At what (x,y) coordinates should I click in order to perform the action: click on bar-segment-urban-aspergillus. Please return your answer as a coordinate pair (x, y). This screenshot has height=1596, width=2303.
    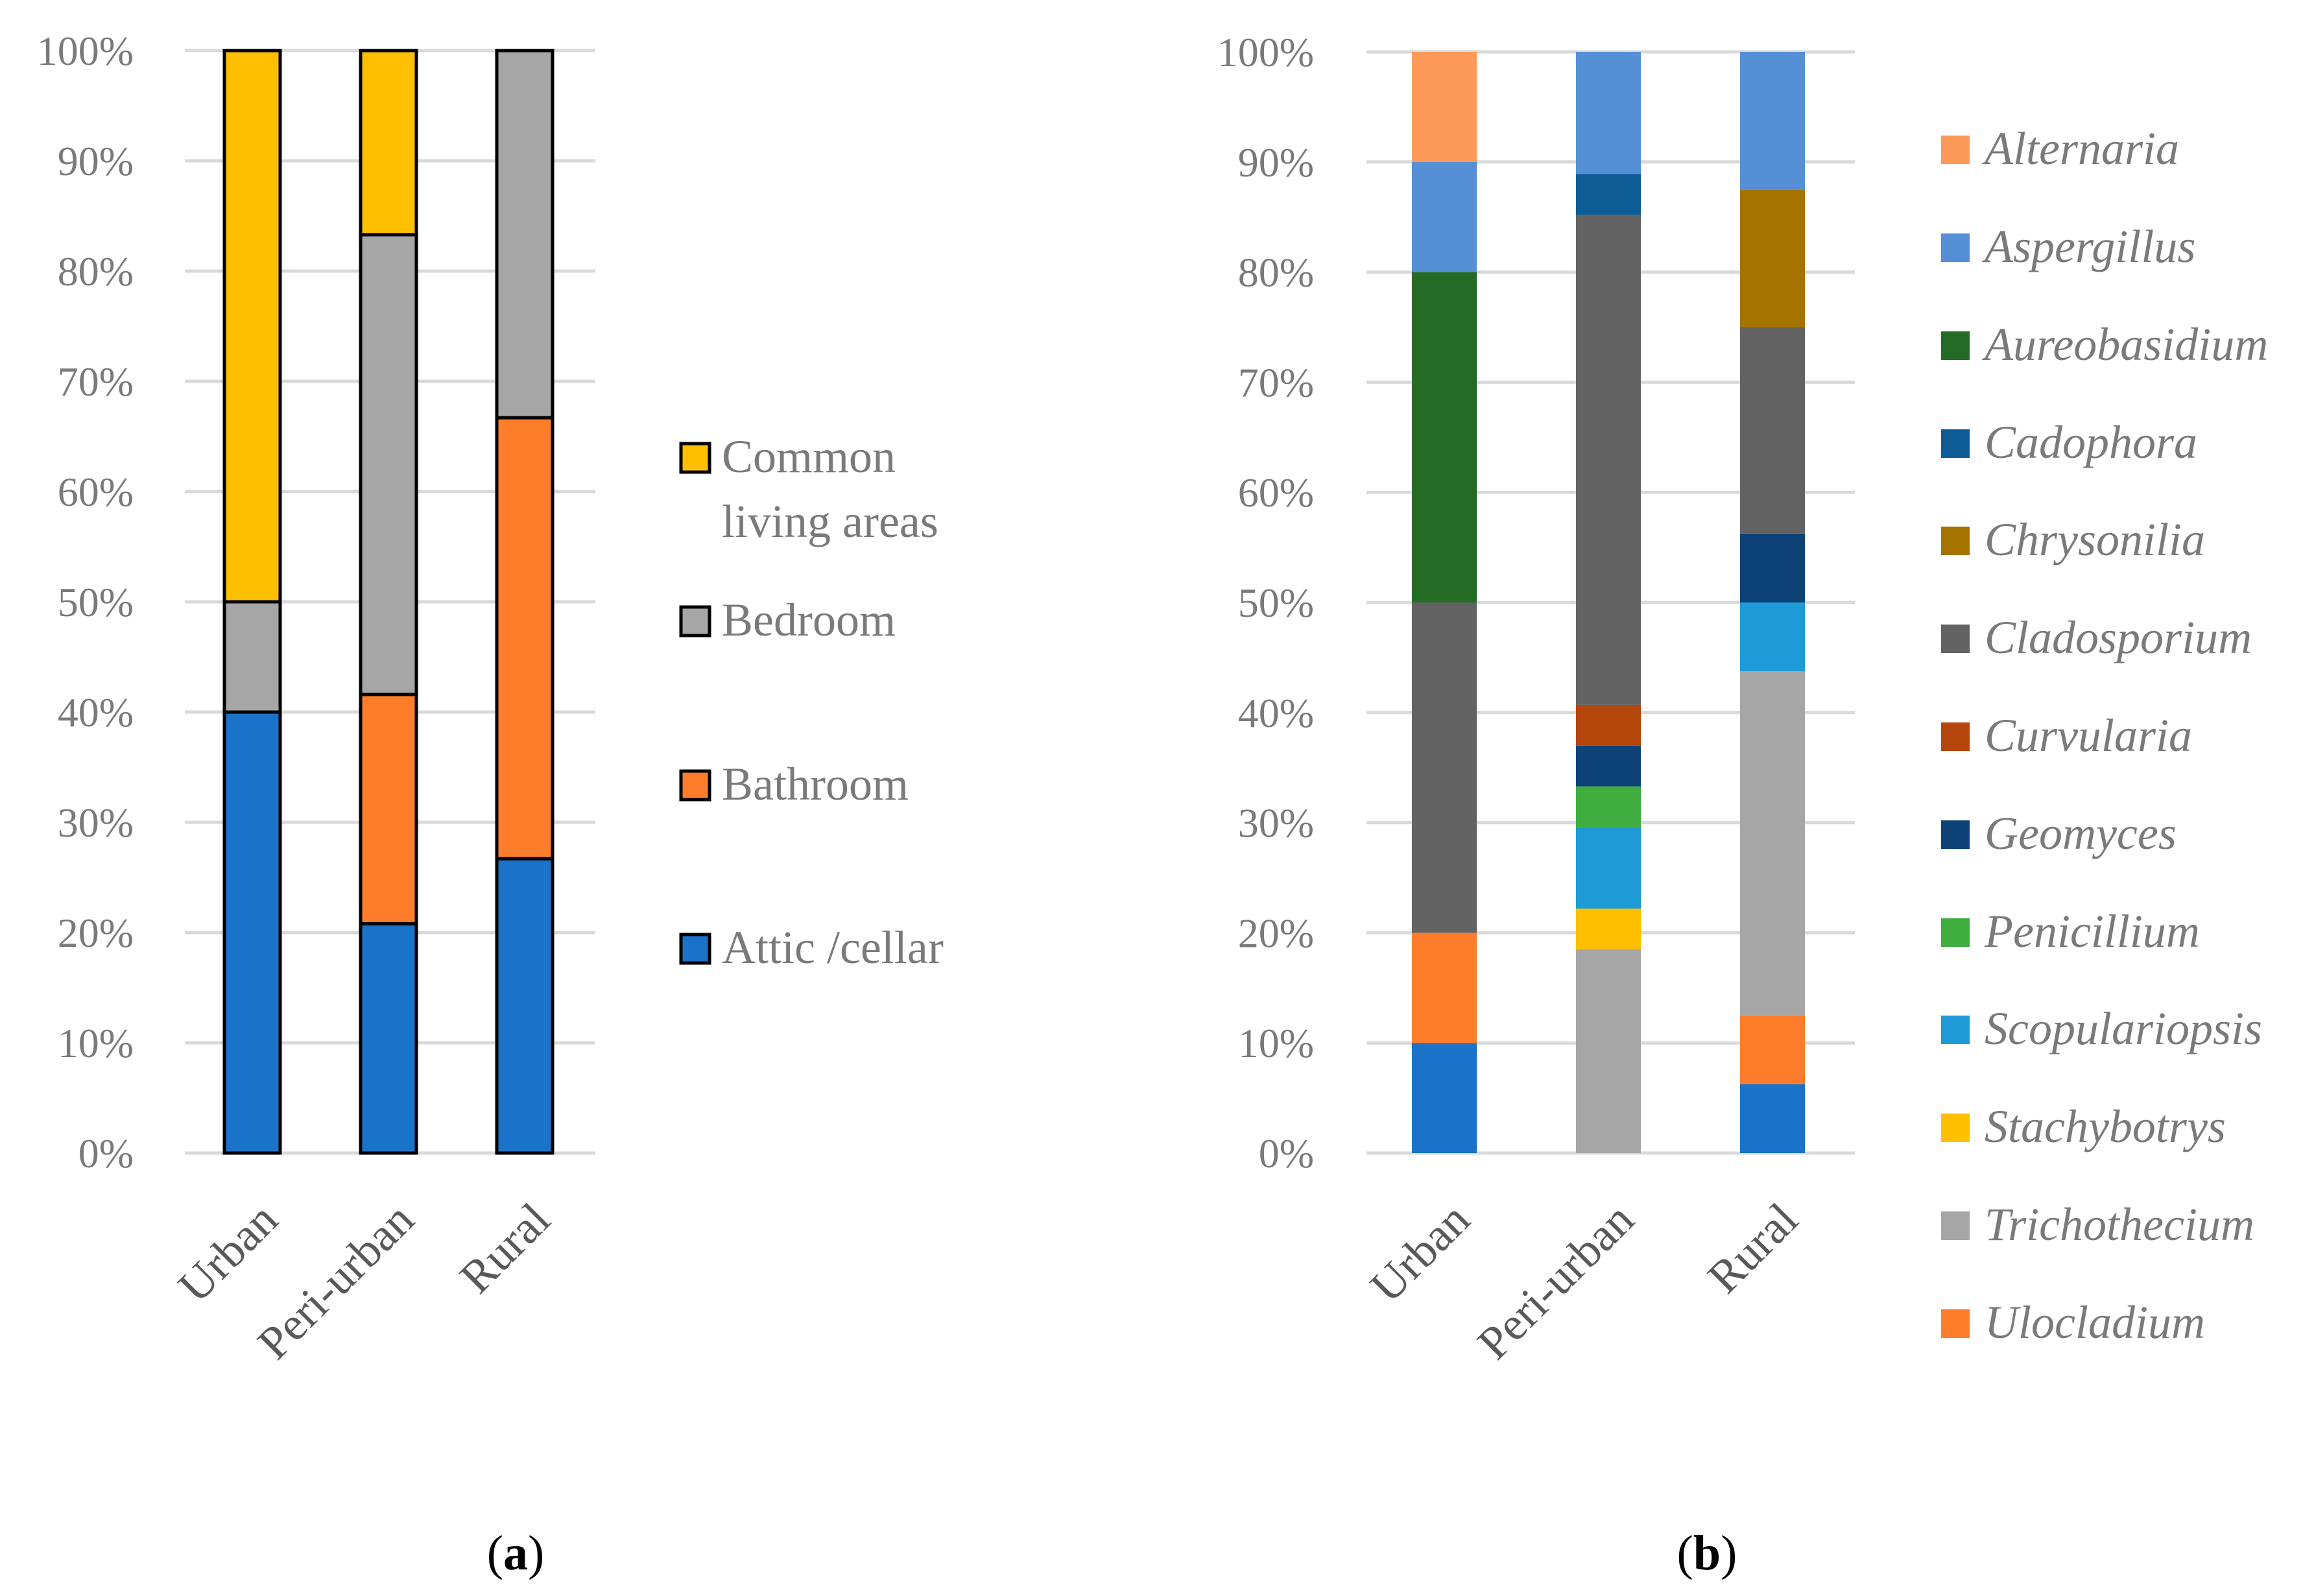
    Looking at the image, I should click on (1444, 216).